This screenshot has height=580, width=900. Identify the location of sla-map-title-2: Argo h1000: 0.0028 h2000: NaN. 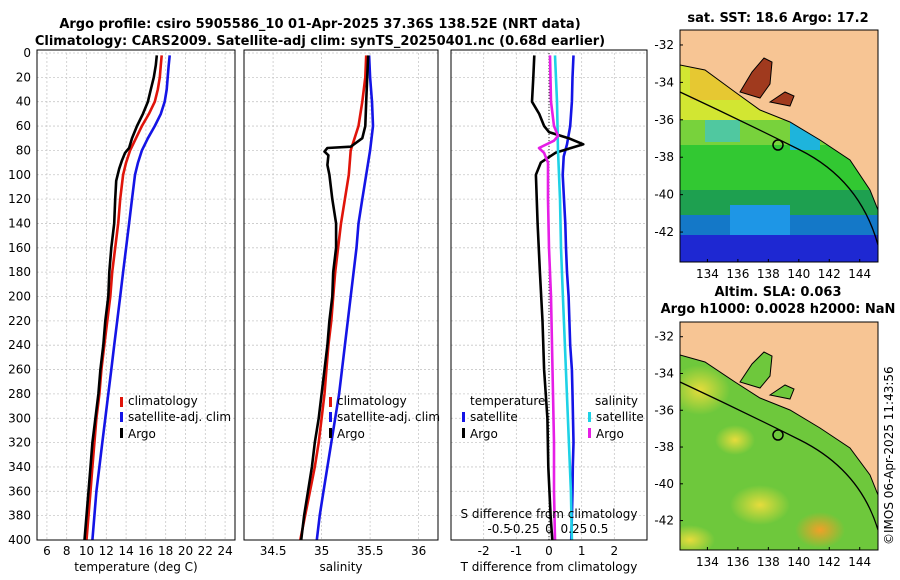
(778, 309).